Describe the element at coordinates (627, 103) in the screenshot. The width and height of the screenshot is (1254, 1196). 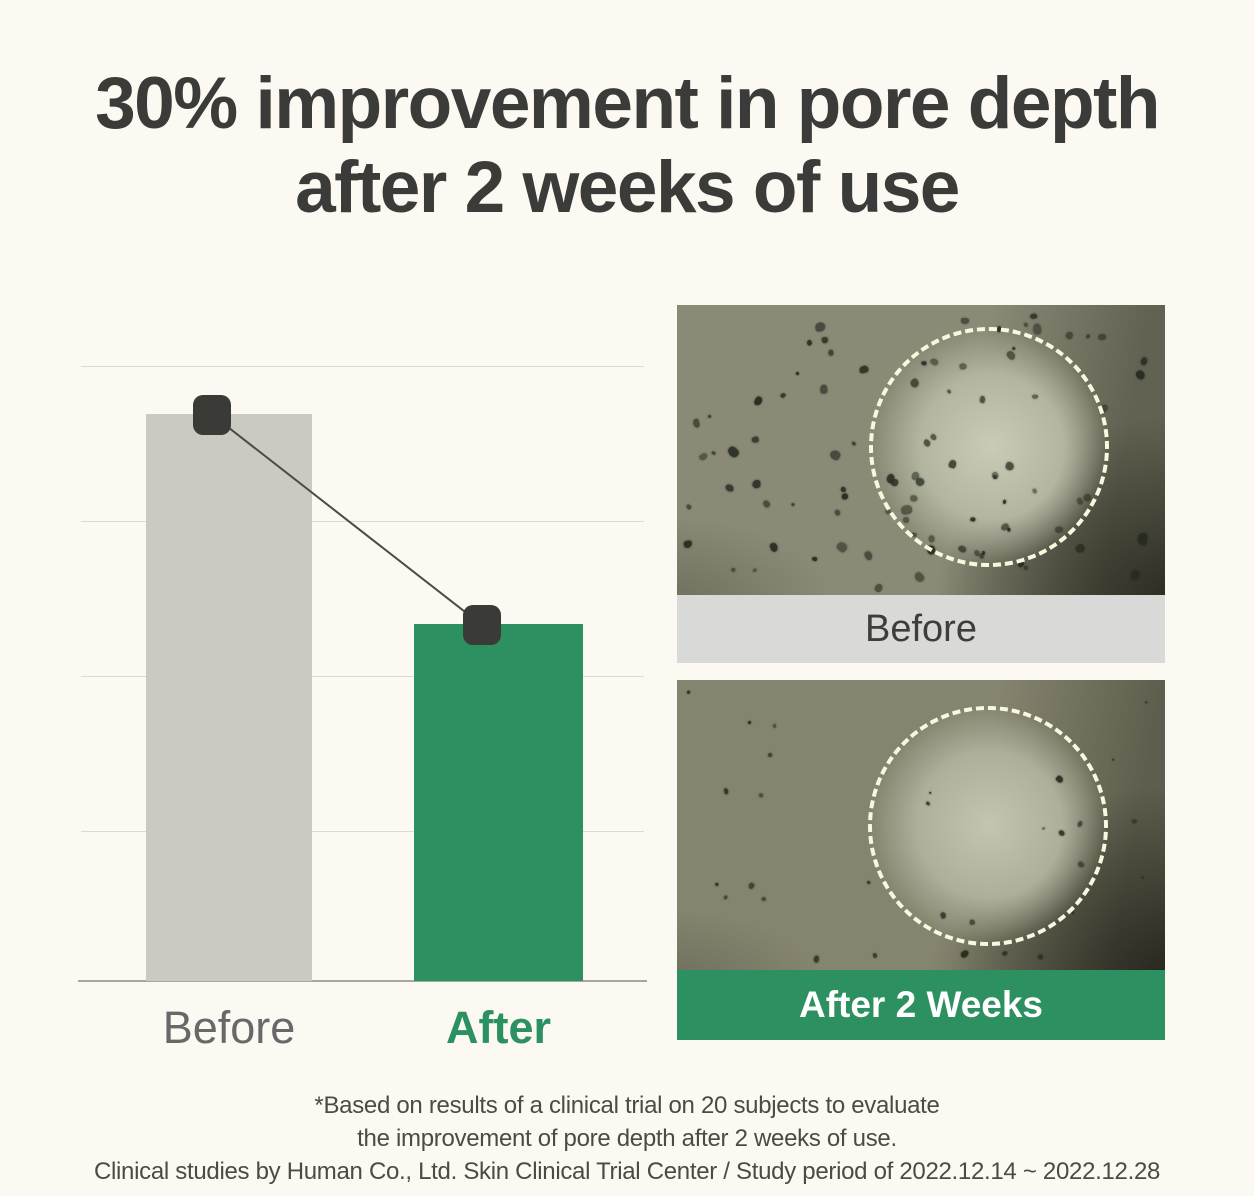
I see `page-title-line1: 30% improvement in pore depth` at that location.